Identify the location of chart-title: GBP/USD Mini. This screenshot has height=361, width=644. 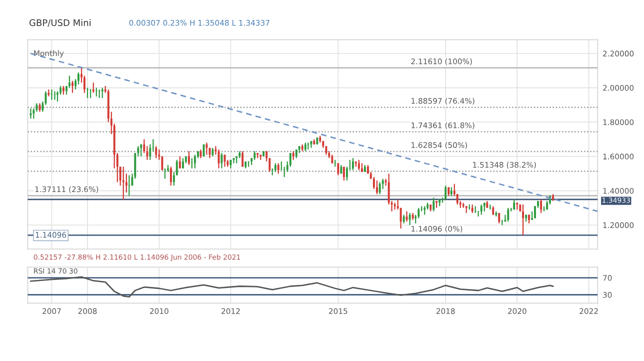
(59, 23).